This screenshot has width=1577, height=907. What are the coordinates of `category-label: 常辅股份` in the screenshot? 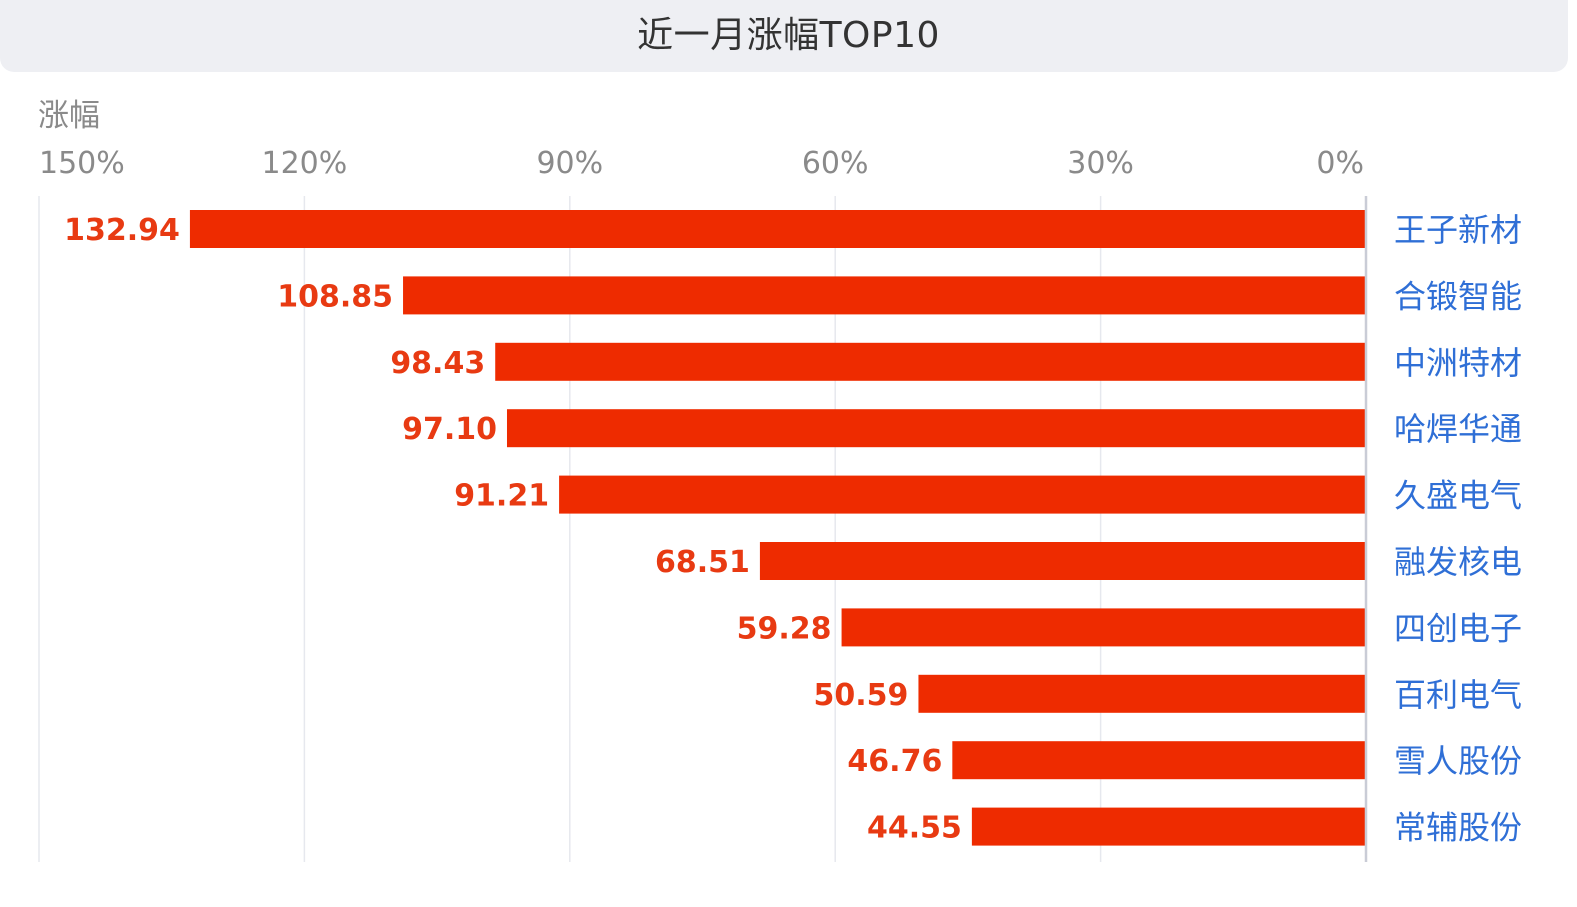 It's located at (1458, 828).